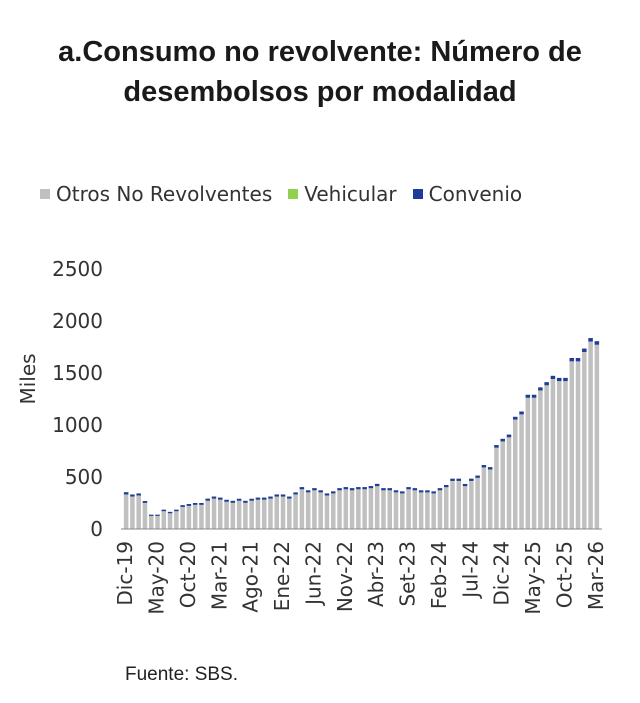 This screenshot has width=640, height=703. I want to click on x-tick-label: Dic-19, so click(125, 573).